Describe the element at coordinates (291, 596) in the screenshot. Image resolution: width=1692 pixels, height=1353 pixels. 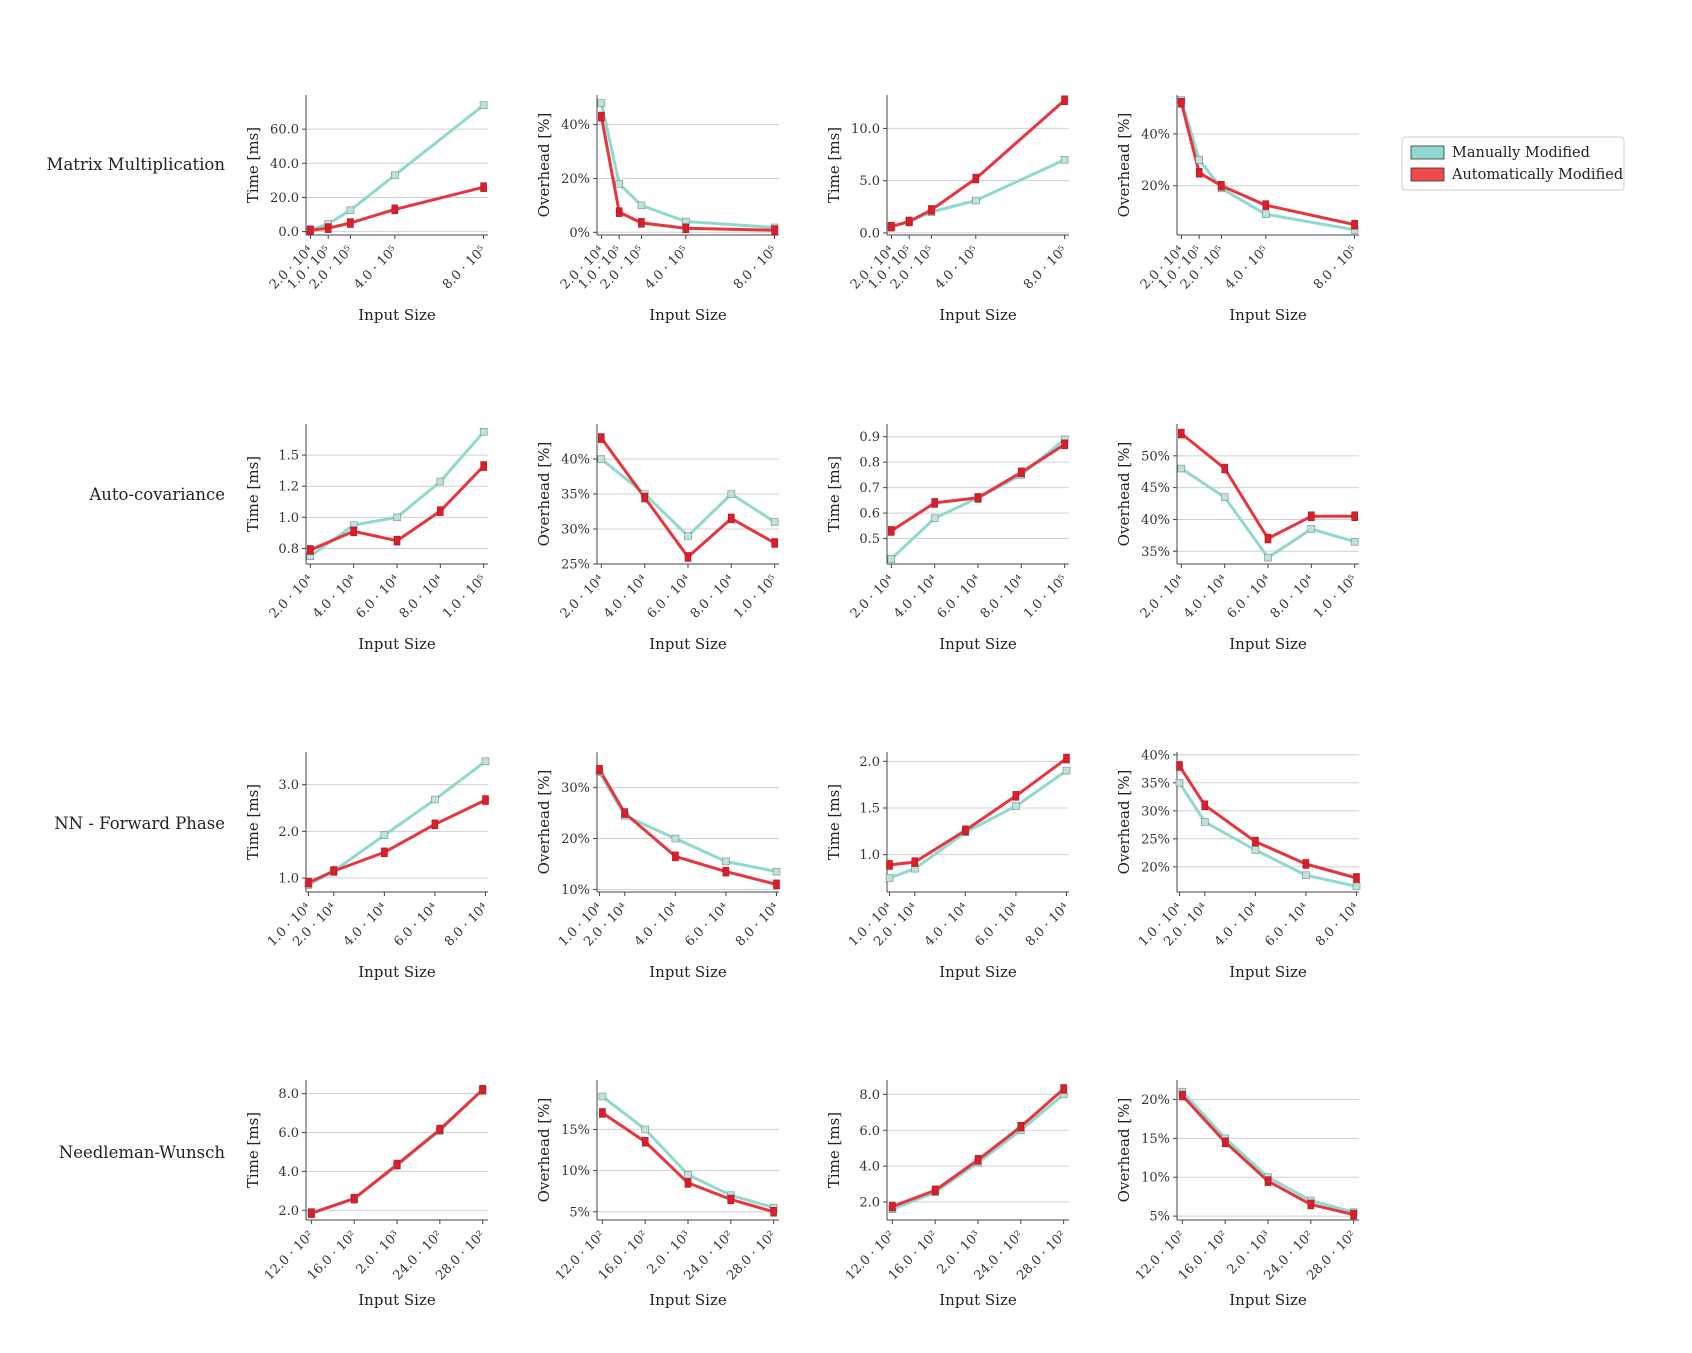
I see `x-tick-label: 2.0 · 10⁴` at that location.